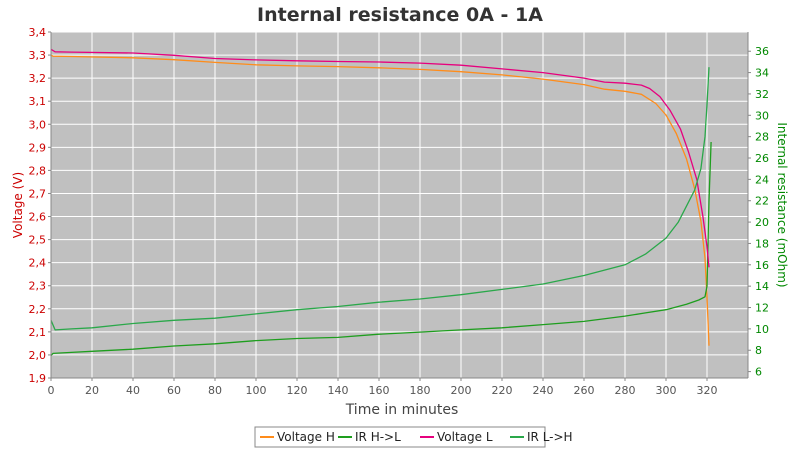 The image size is (800, 454). What do you see at coordinates (51, 390) in the screenshot?
I see `x-tick-label: 0` at bounding box center [51, 390].